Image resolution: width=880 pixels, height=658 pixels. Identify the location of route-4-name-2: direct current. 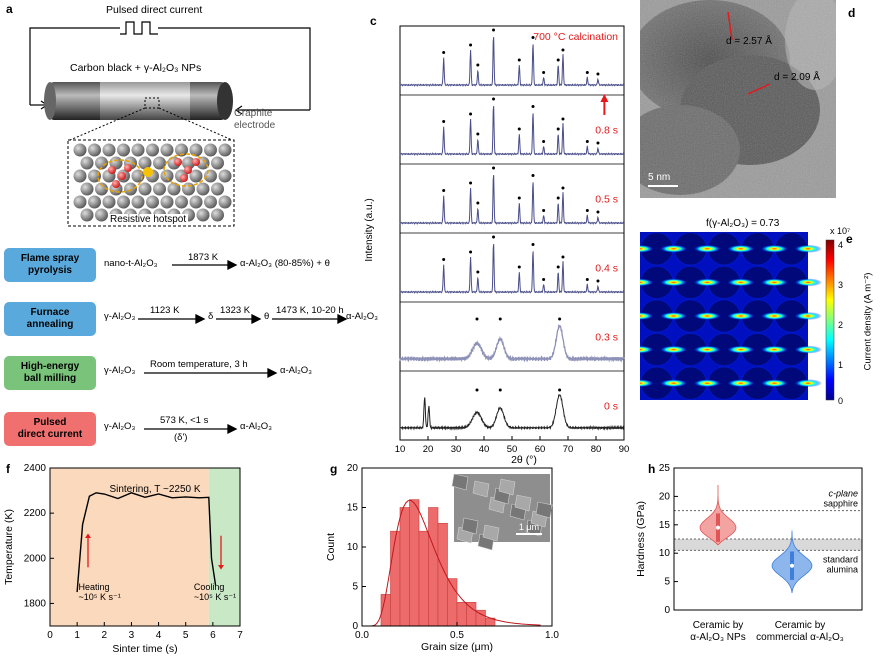
(50, 434).